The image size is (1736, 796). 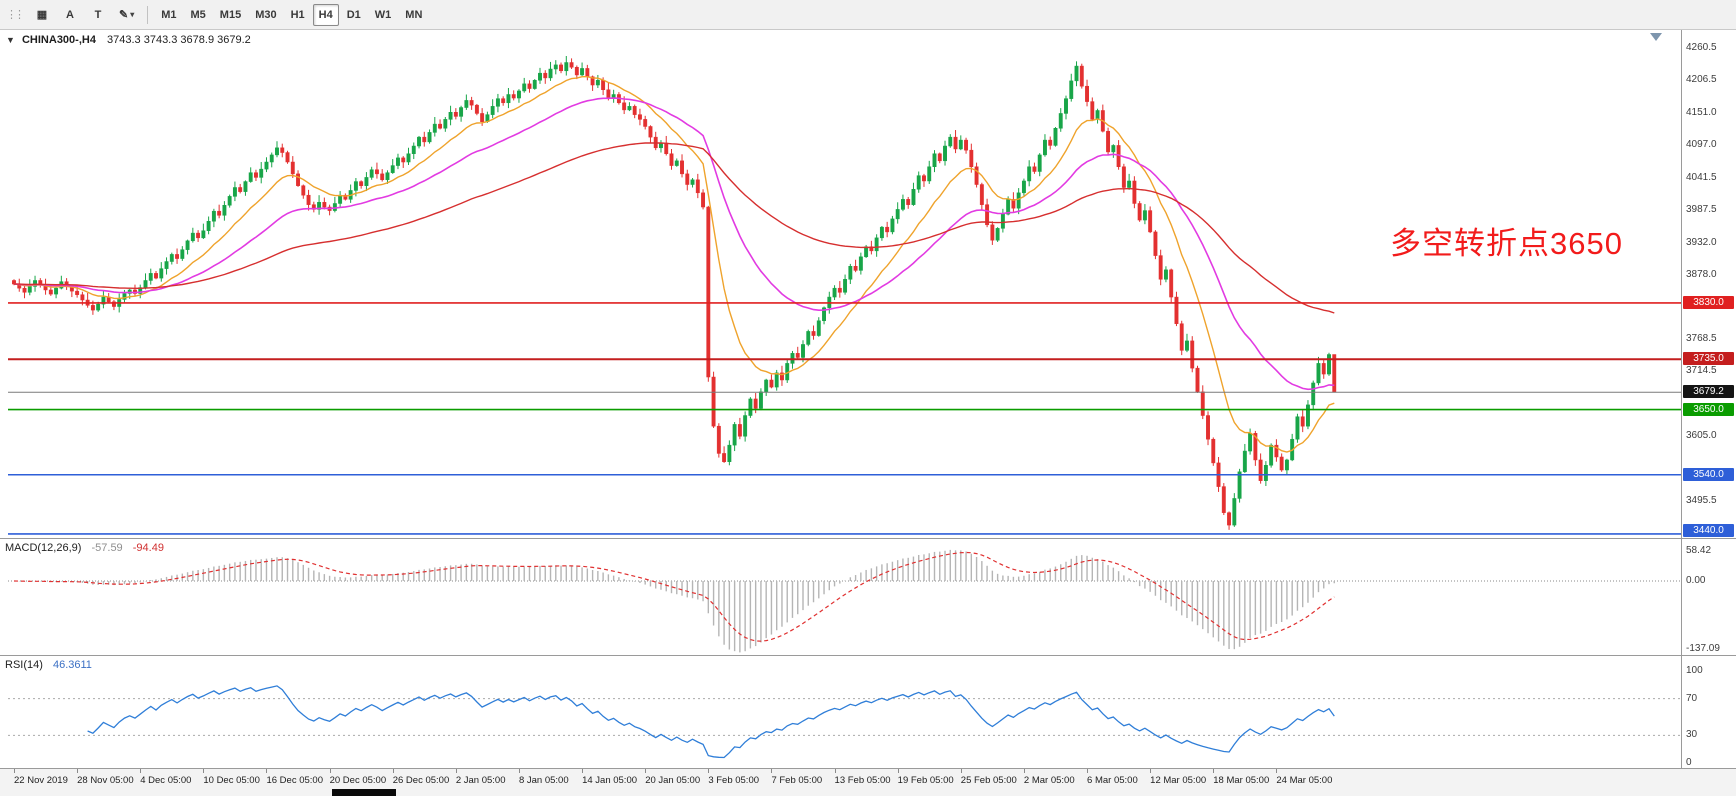 What do you see at coordinates (325, 14) in the screenshot?
I see `timeframe-button-h4: H4` at bounding box center [325, 14].